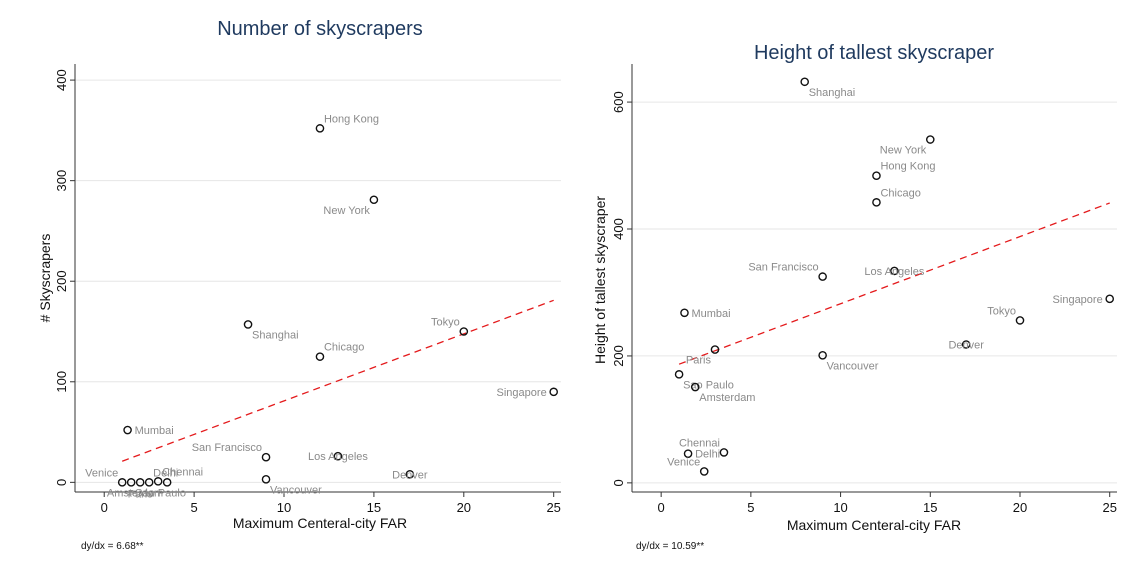 The width and height of the screenshot is (1132, 569). I want to click on y-axis-label: Height of tallest skyscraper, so click(600, 280).